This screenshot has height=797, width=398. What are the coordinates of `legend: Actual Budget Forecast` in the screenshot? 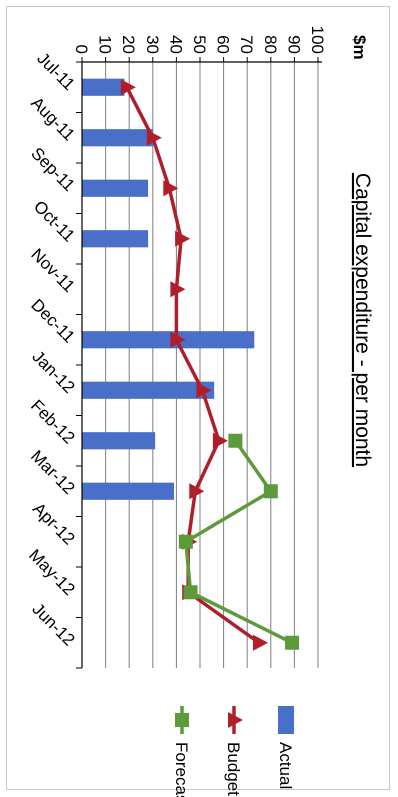 It's located at (233, 751).